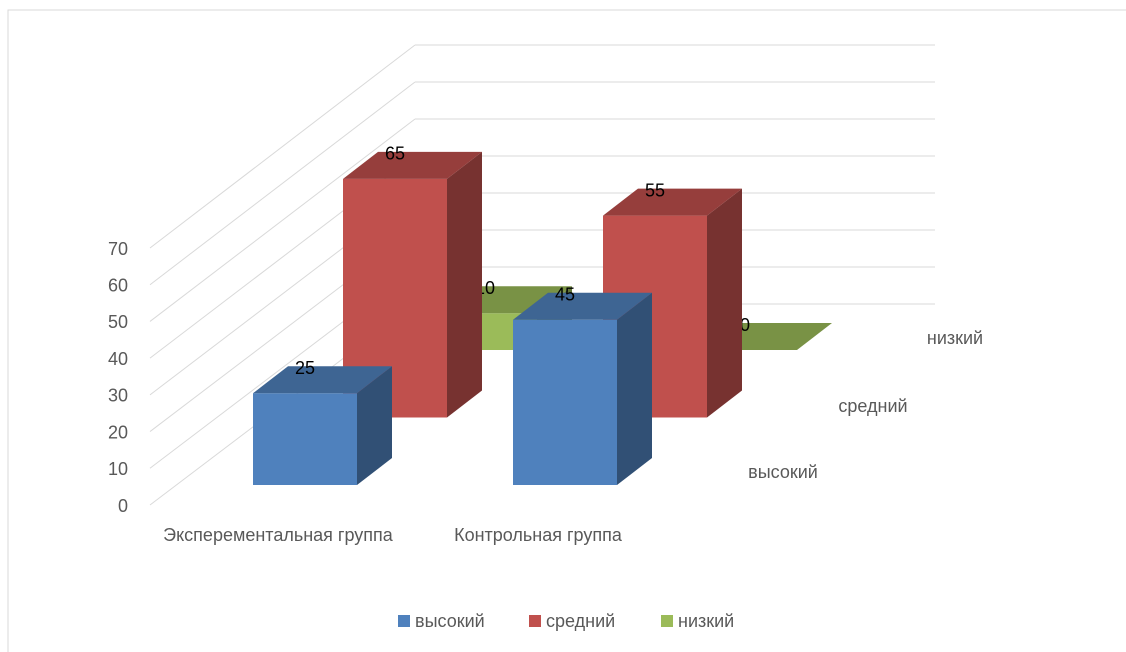  What do you see at coordinates (118, 396) in the screenshot?
I see `y-tick-label: 30` at bounding box center [118, 396].